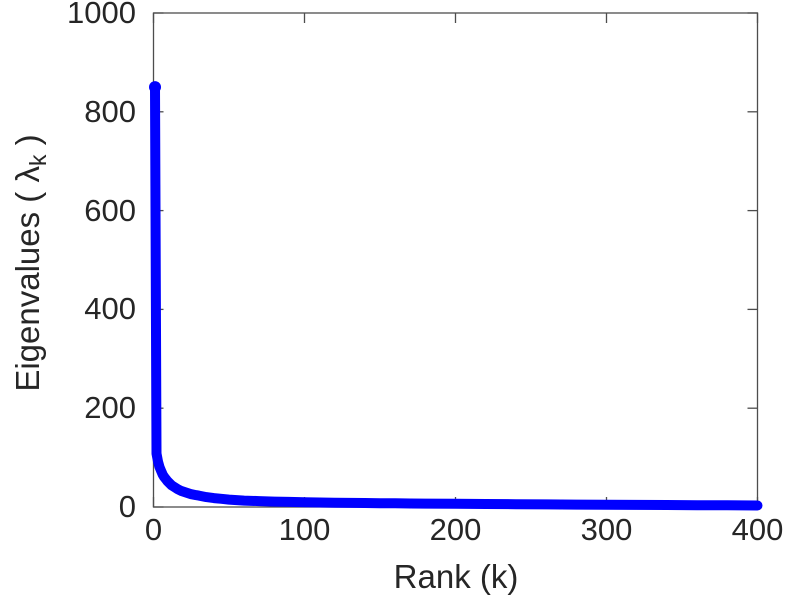  I want to click on y-axis-label: Eigenvalues ( λk ), so click(29, 263).